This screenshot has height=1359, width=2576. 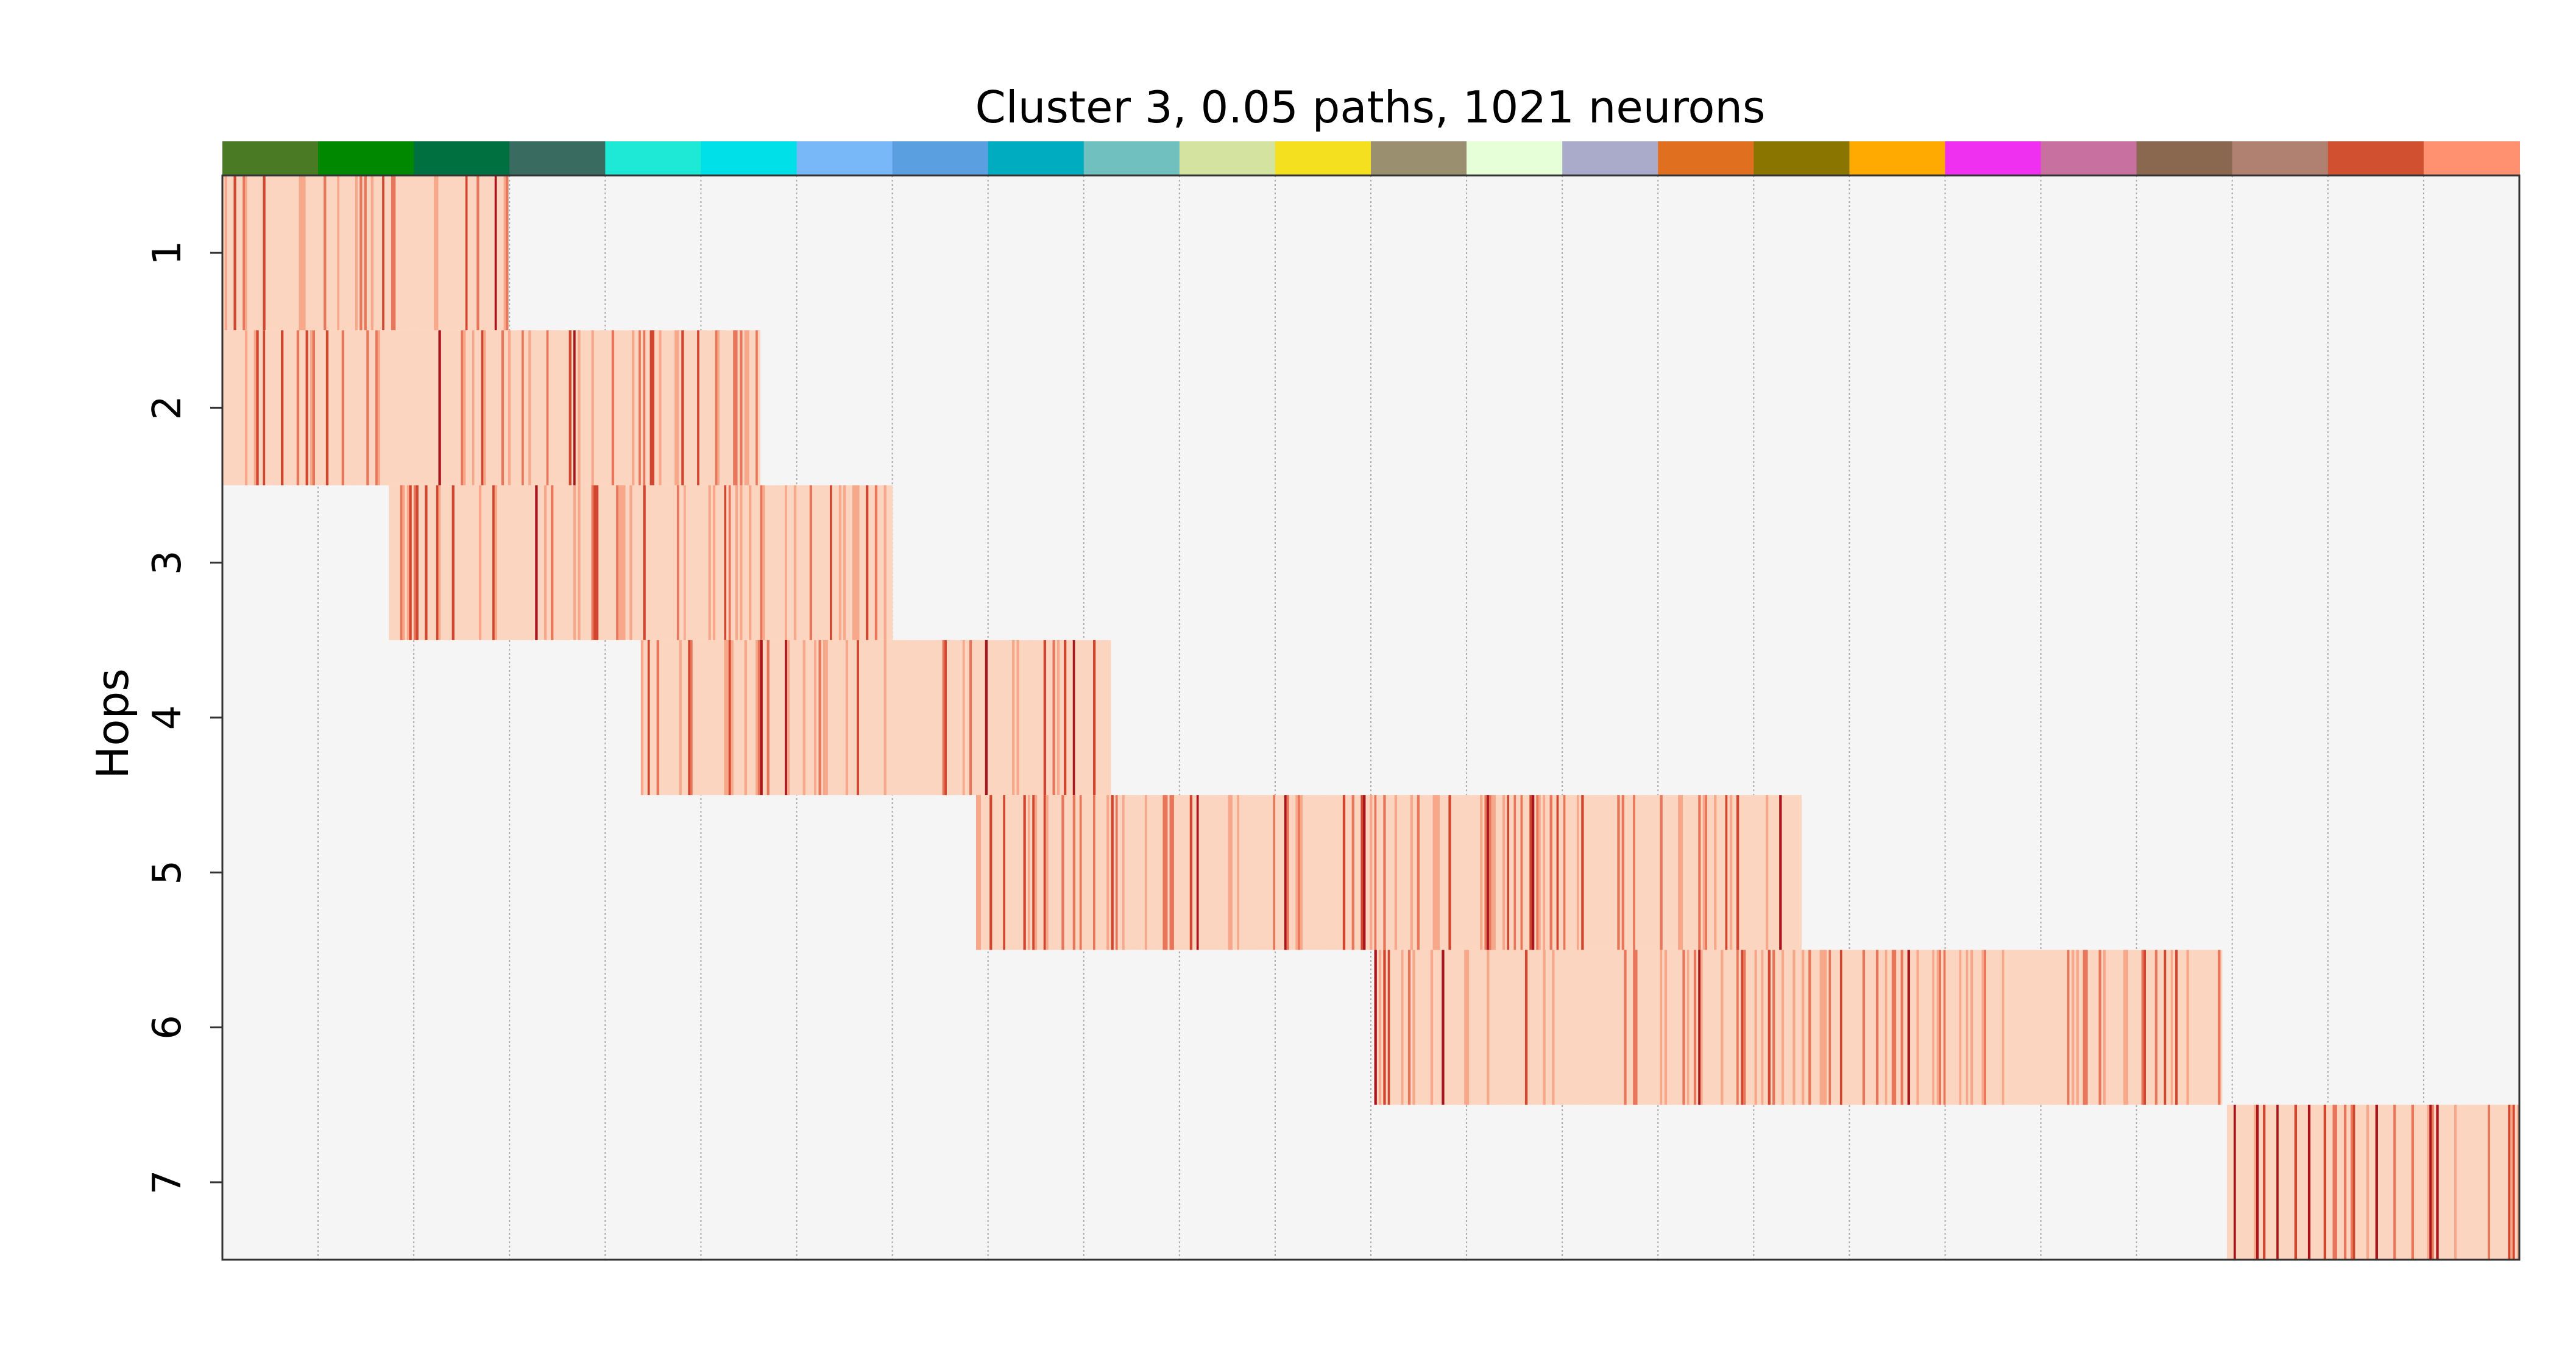 I want to click on group-color-bar, so click(x=1371, y=158).